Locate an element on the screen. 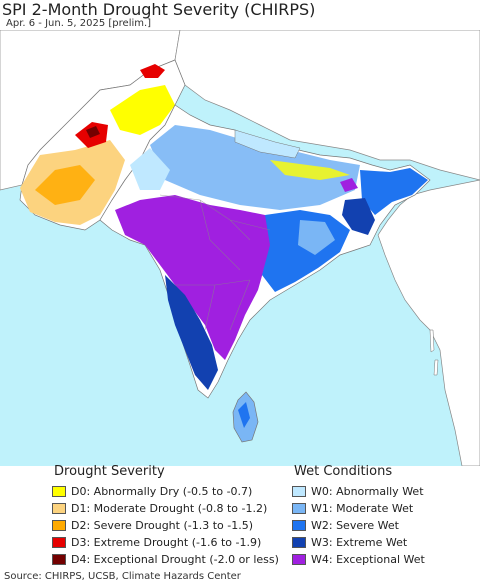 This screenshot has height=586, width=480. legend-item-w4: W4: Exceptional Wet is located at coordinates (358, 559).